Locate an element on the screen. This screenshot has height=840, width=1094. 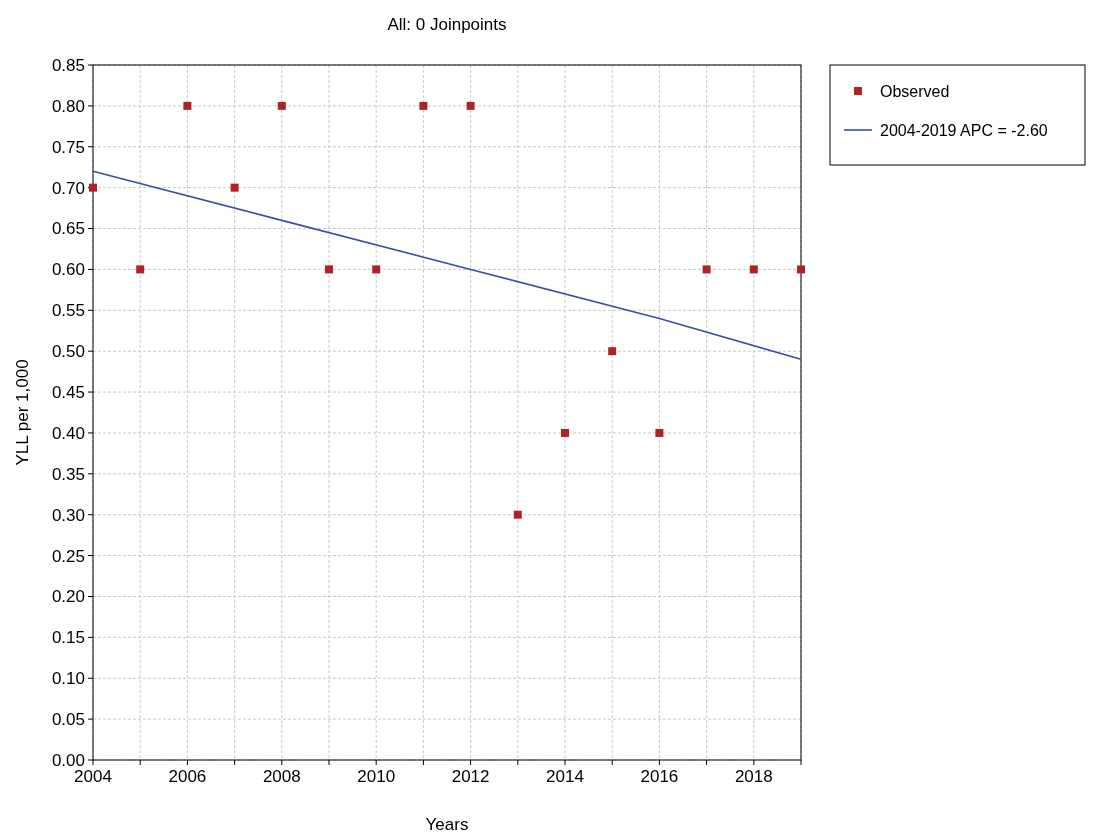
y-tick-label: 0.85 is located at coordinates (68, 65).